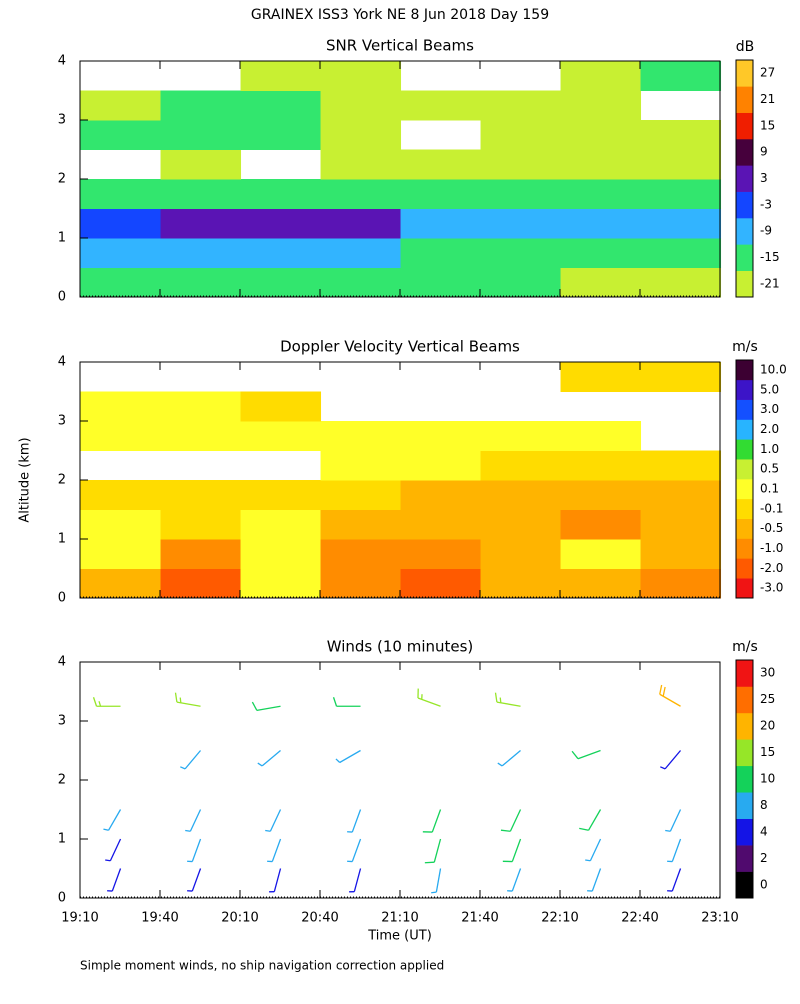 Image resolution: width=800 pixels, height=1004 pixels. I want to click on colorbar-label: -3.0, so click(771, 588).